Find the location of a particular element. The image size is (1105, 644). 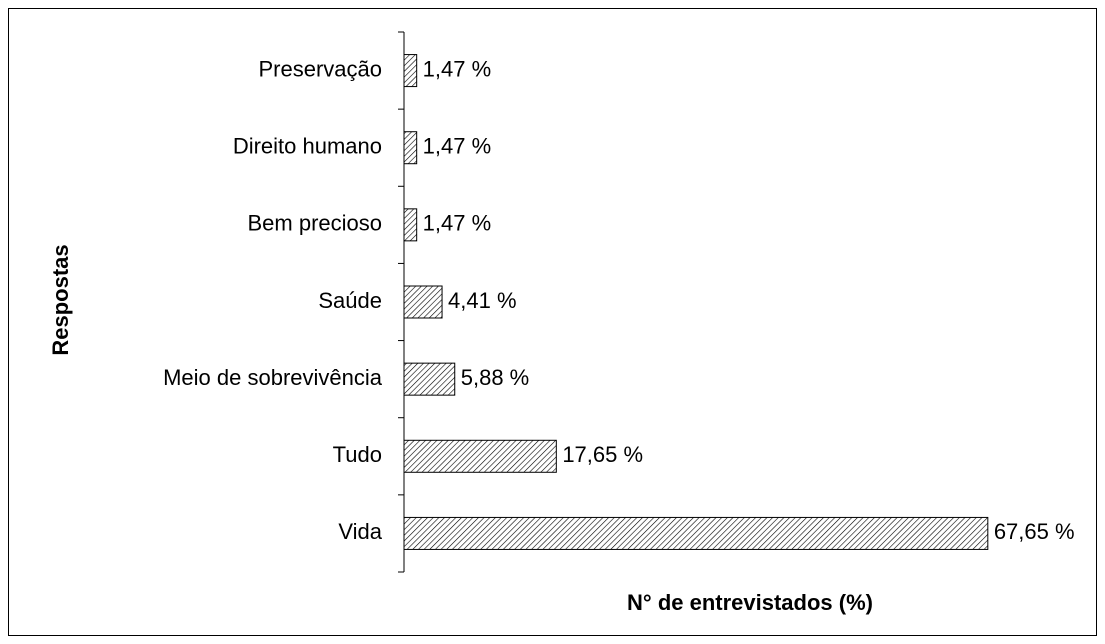

value-label: 5,88 % is located at coordinates (495, 377).